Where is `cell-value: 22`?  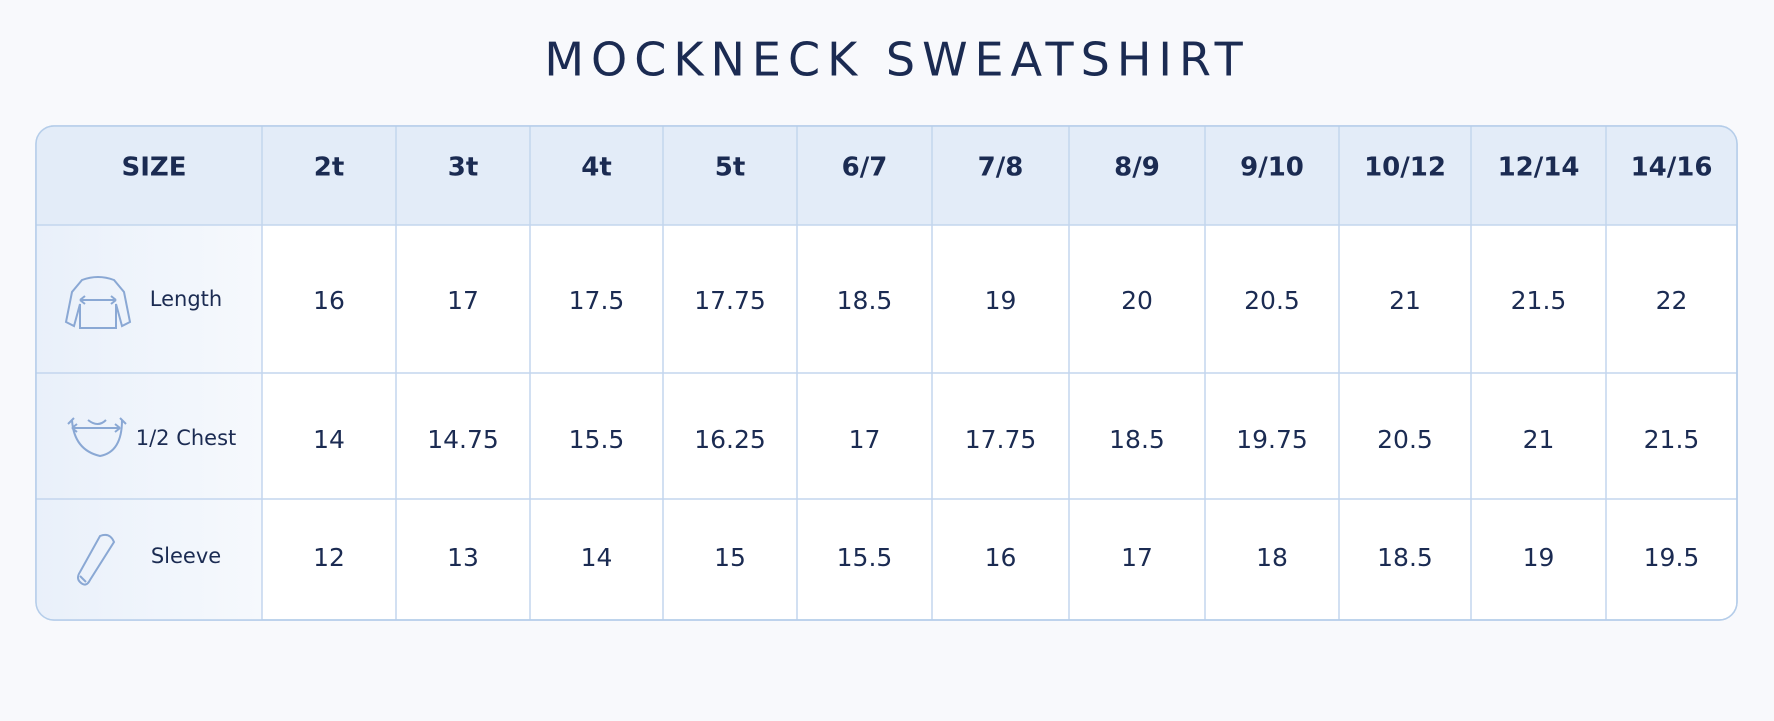
cell-value: 22 is located at coordinates (1672, 300).